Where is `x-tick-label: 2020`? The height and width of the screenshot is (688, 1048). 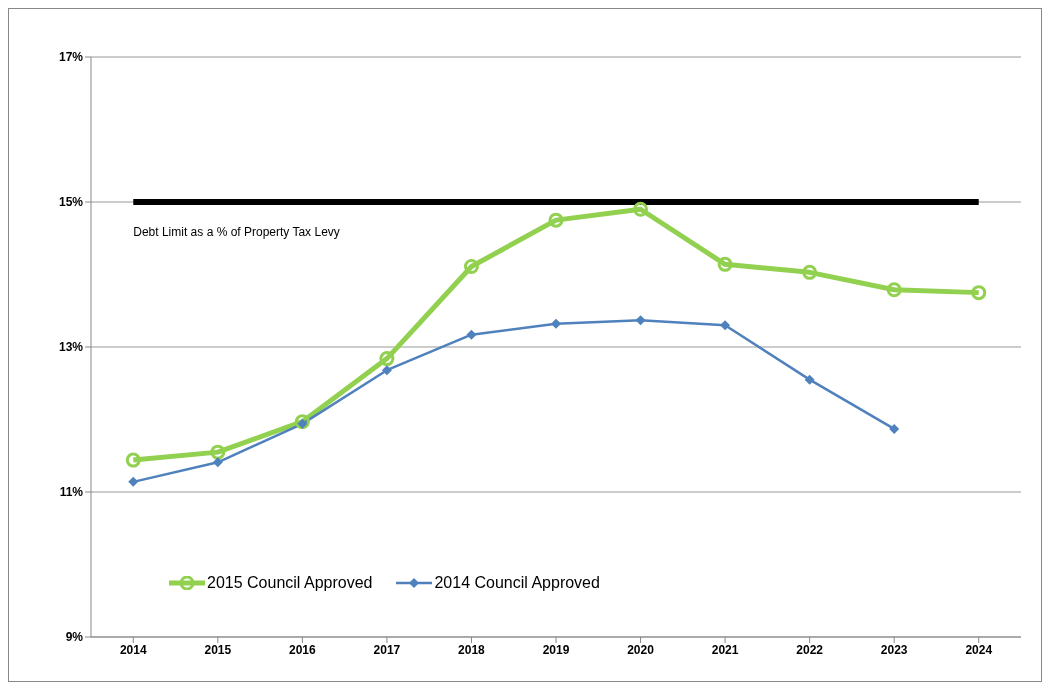 x-tick-label: 2020 is located at coordinates (641, 649).